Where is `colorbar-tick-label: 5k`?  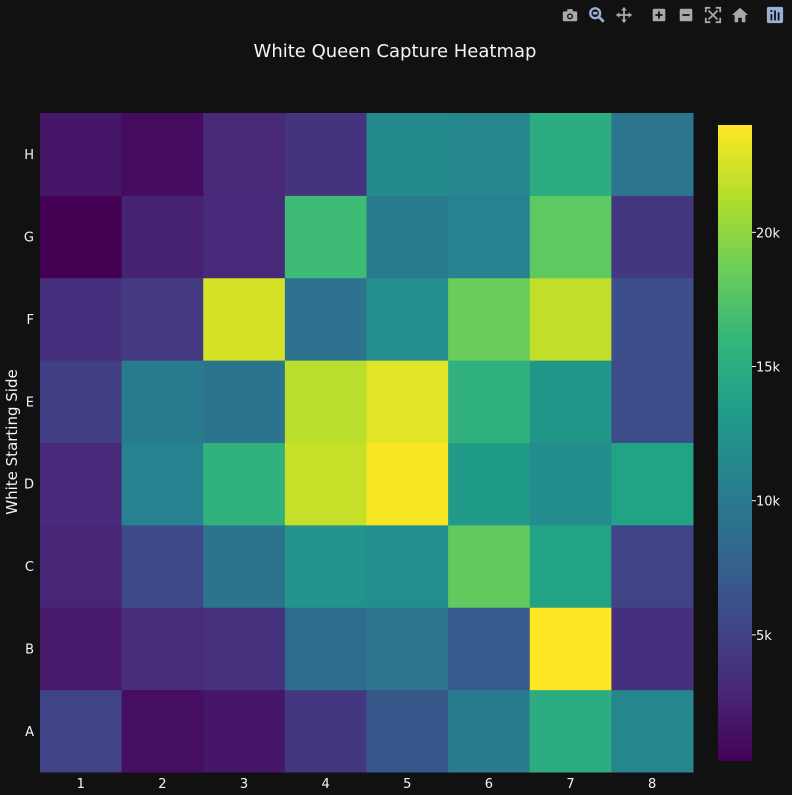 colorbar-tick-label: 5k is located at coordinates (764, 636).